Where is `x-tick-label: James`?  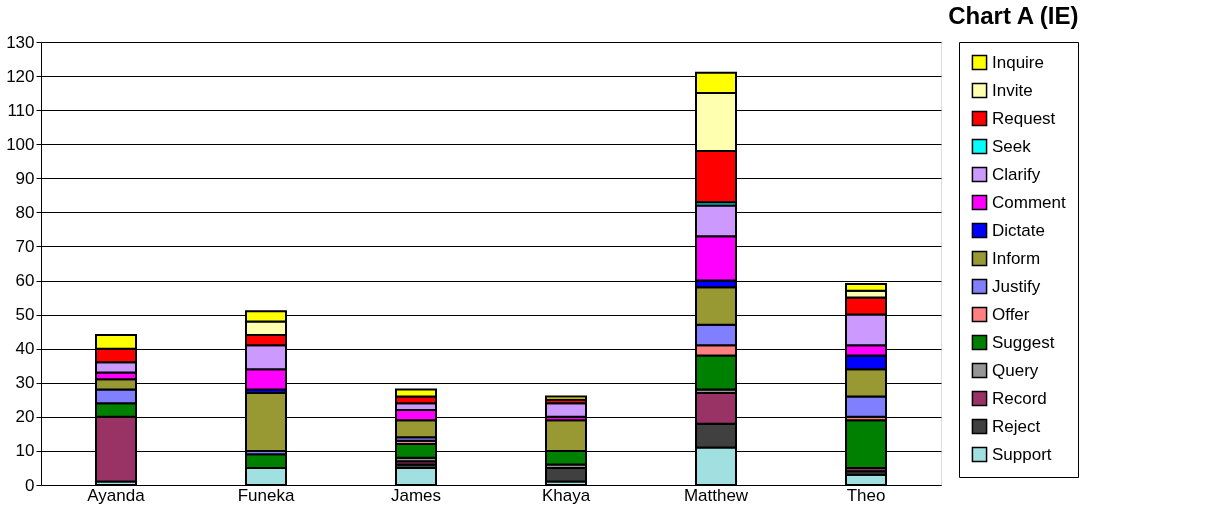 x-tick-label: James is located at coordinates (416, 495).